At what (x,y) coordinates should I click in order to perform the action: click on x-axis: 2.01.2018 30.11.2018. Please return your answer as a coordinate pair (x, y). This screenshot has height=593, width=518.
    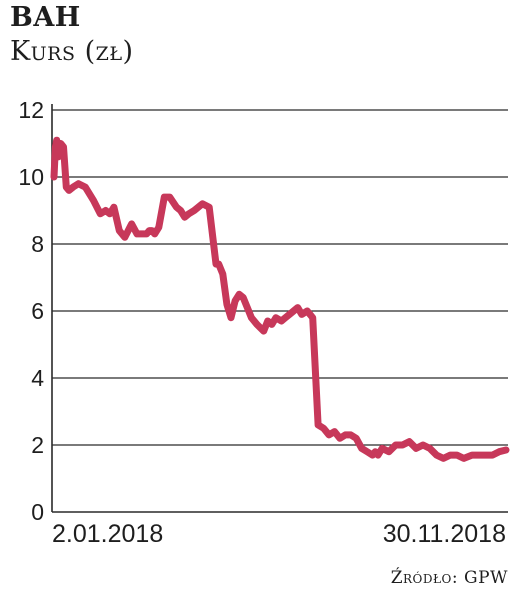
    Looking at the image, I should click on (280, 529).